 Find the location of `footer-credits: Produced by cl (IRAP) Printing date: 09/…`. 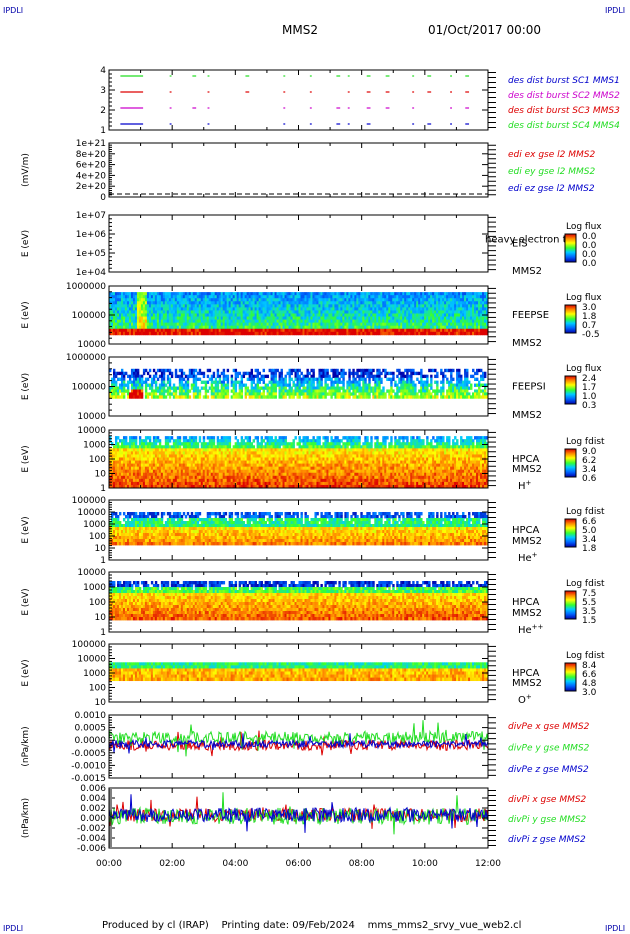

footer-credits: Produced by cl (IRAP) Printing date: 09/… is located at coordinates (311, 925).